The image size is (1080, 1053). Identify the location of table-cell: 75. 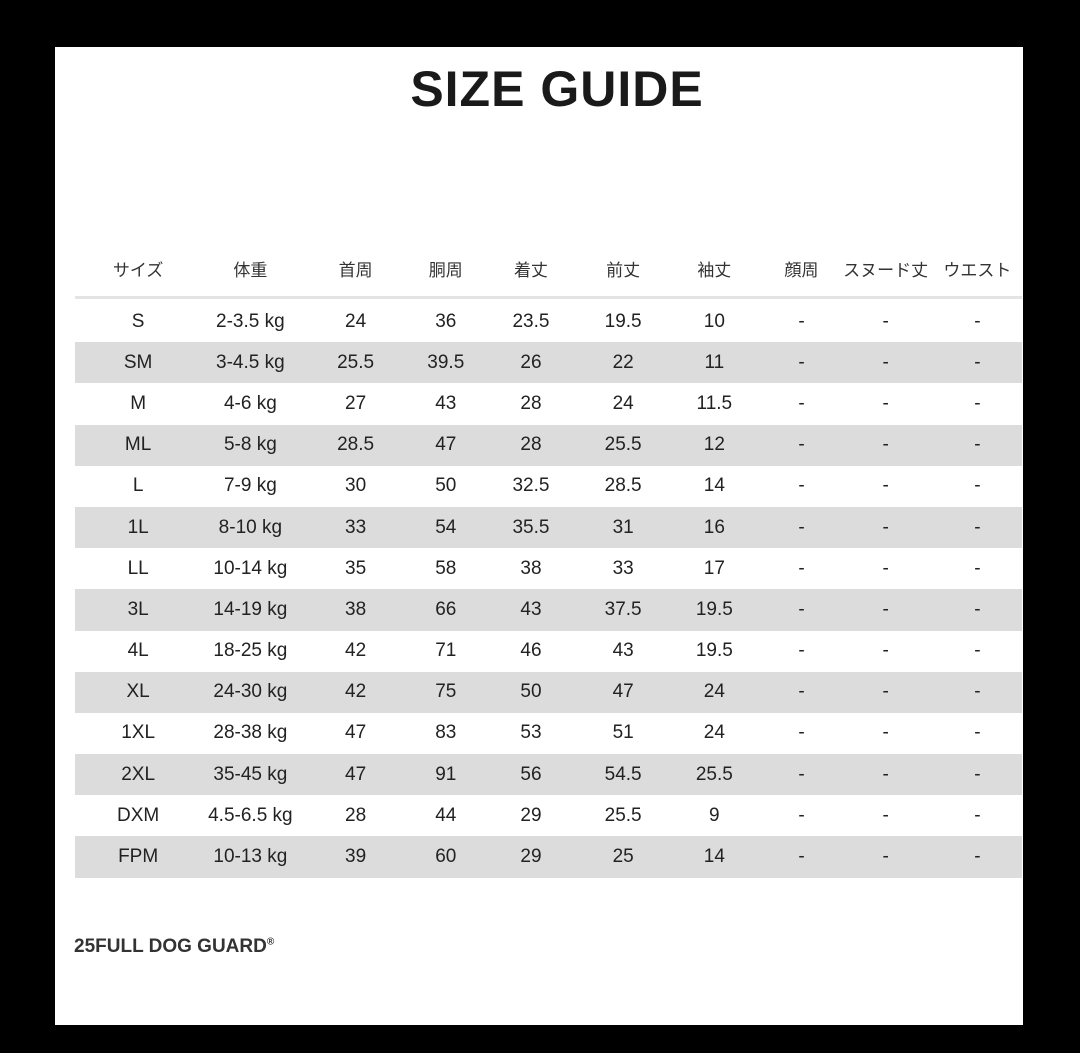
(445, 692).